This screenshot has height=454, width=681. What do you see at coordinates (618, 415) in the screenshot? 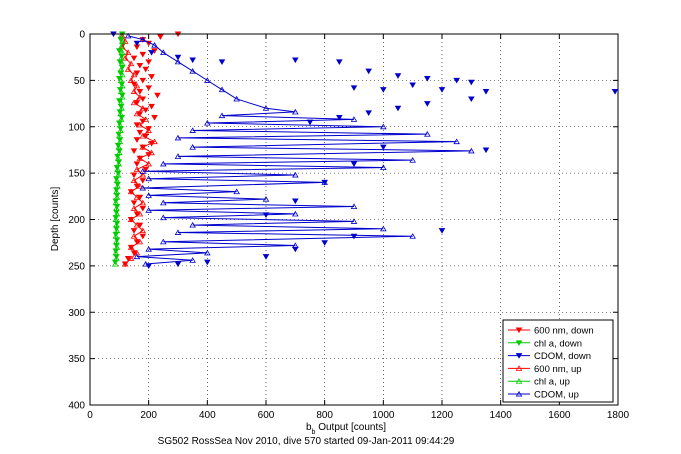
I see `x-tick-label: 1800` at bounding box center [618, 415].